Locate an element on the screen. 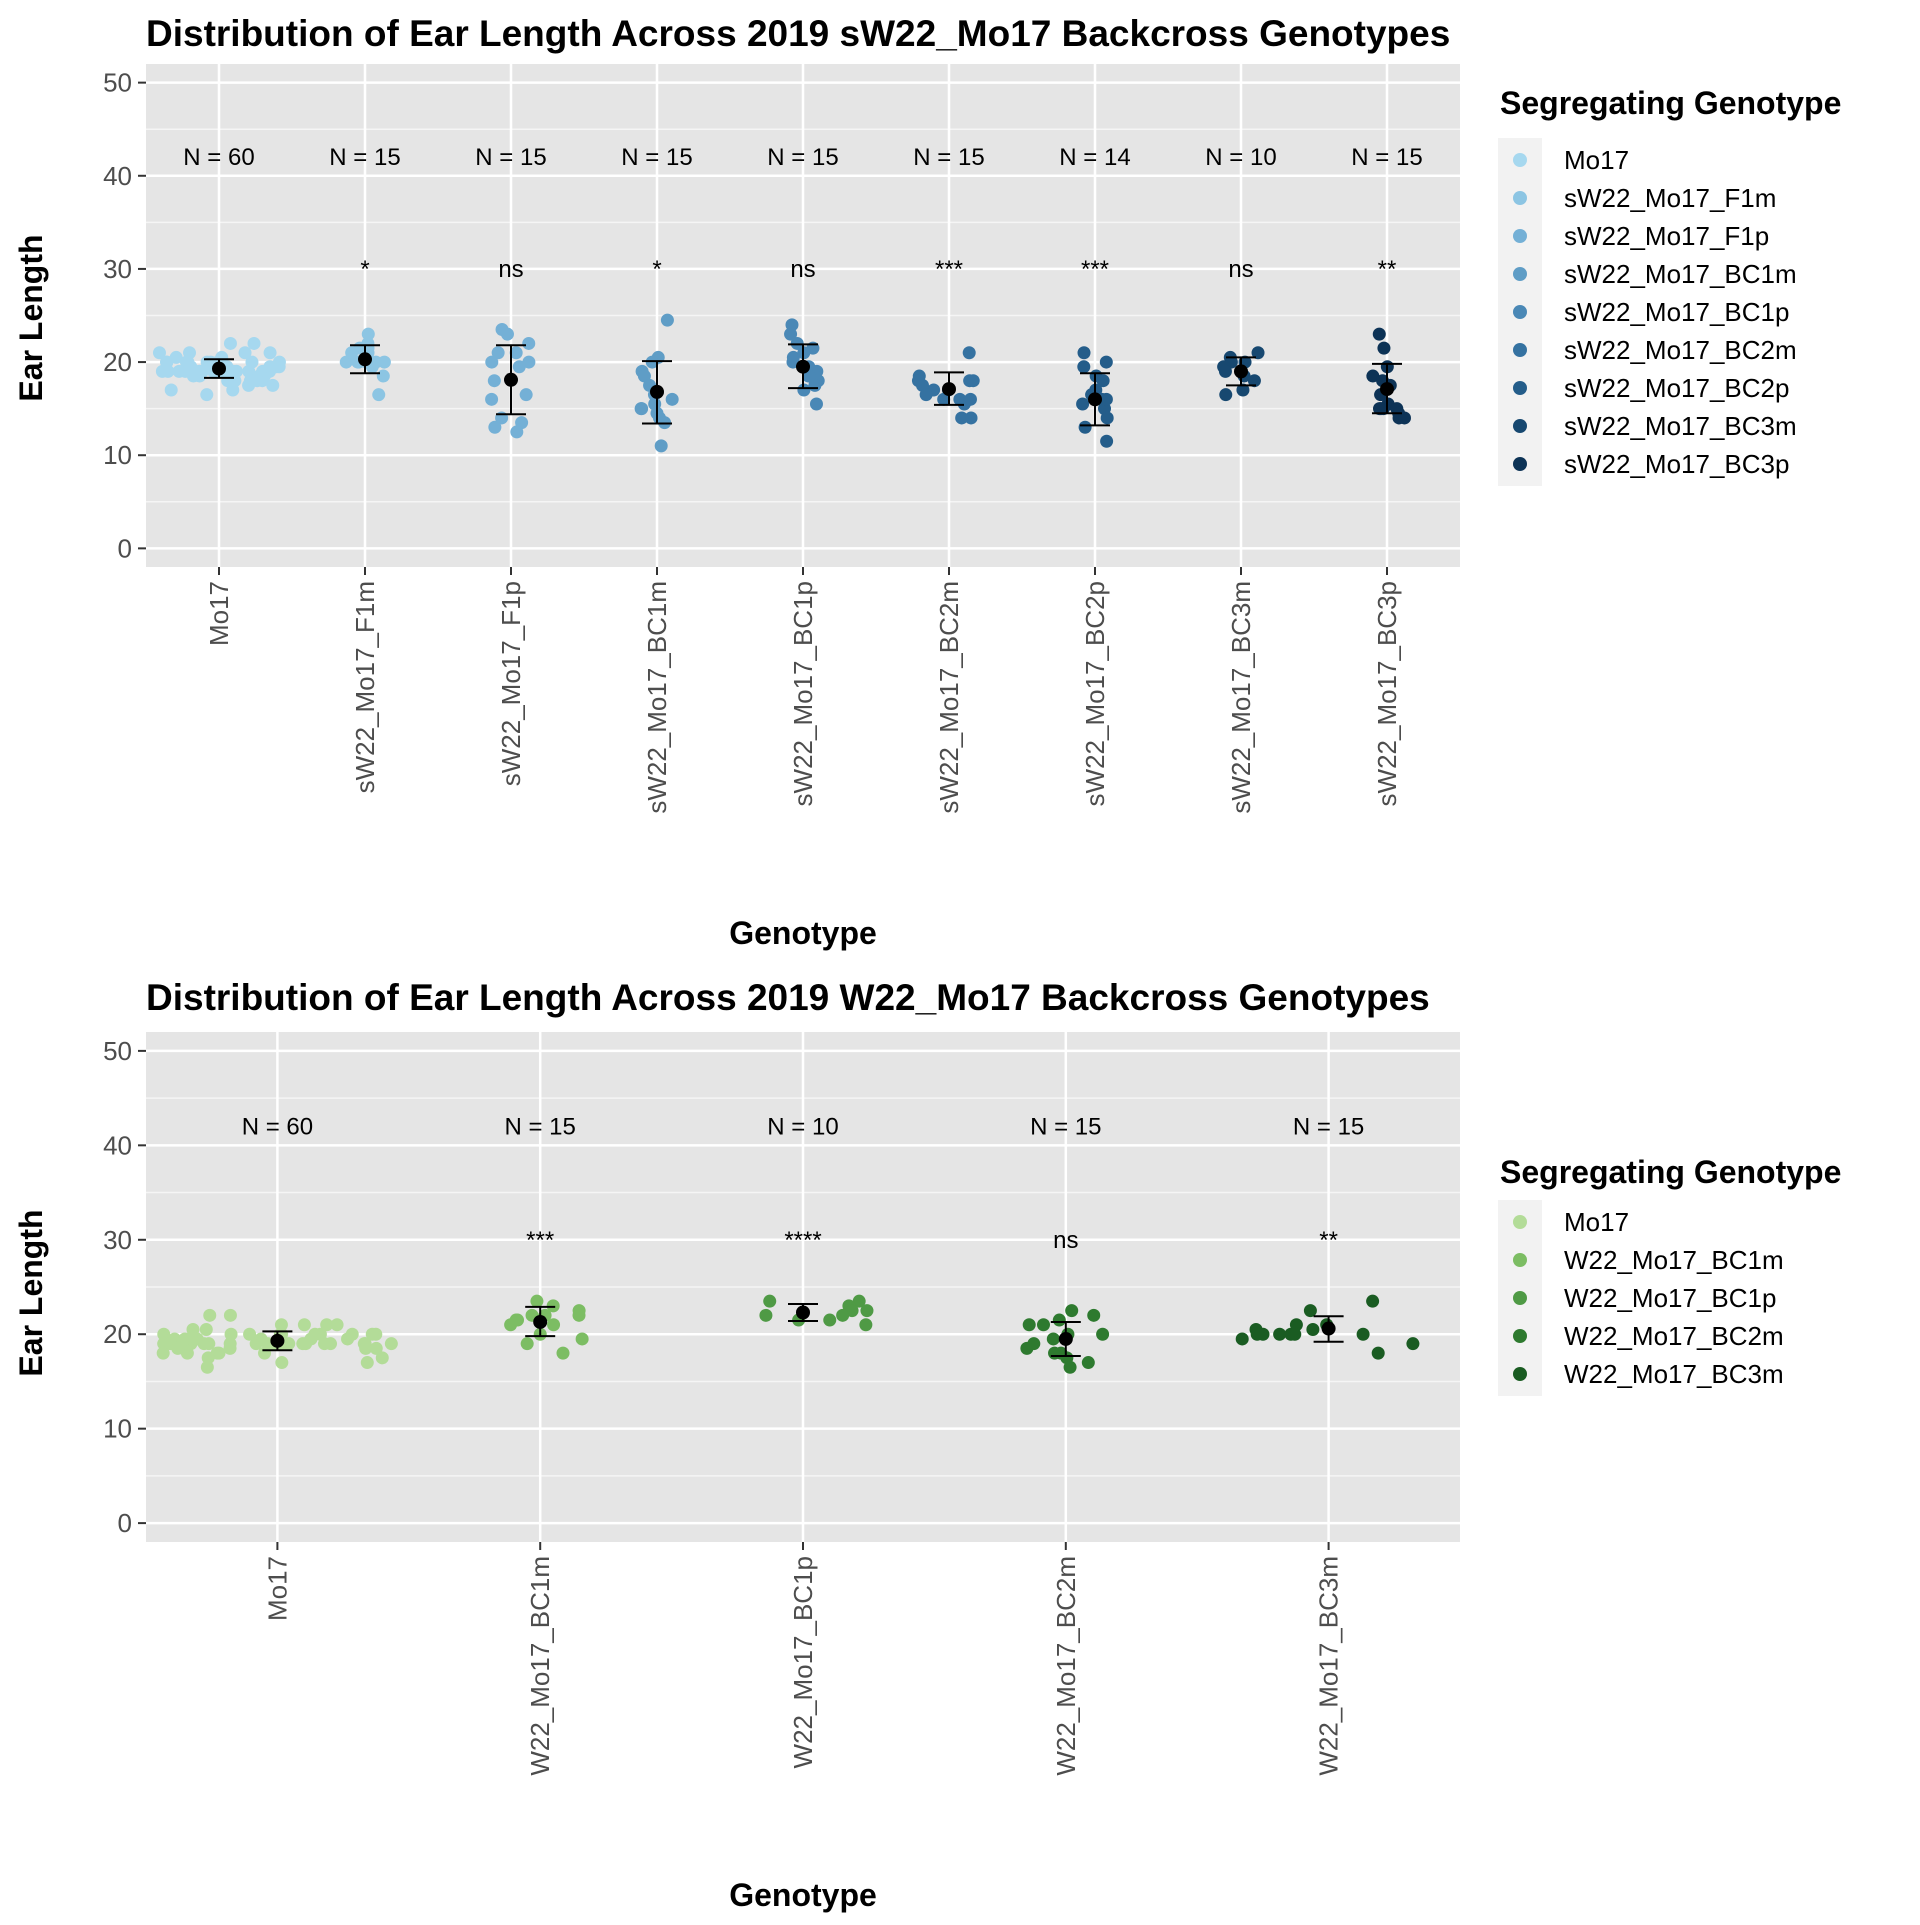 The width and height of the screenshot is (1920, 1925). x-tick-label: W22_Mo17_BC2m is located at coordinates (1066, 1666).